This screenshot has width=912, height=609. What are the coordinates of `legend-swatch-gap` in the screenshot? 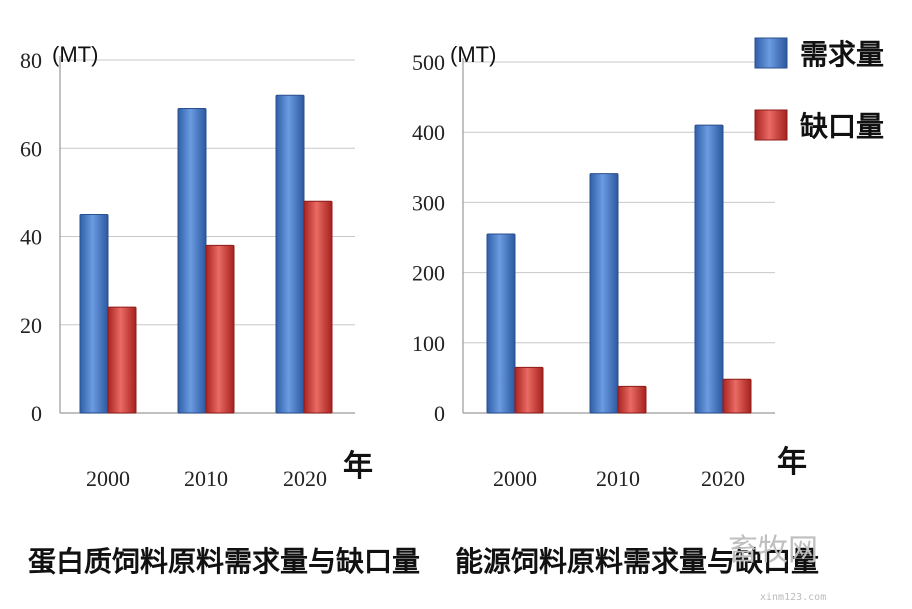 It's located at (771, 125).